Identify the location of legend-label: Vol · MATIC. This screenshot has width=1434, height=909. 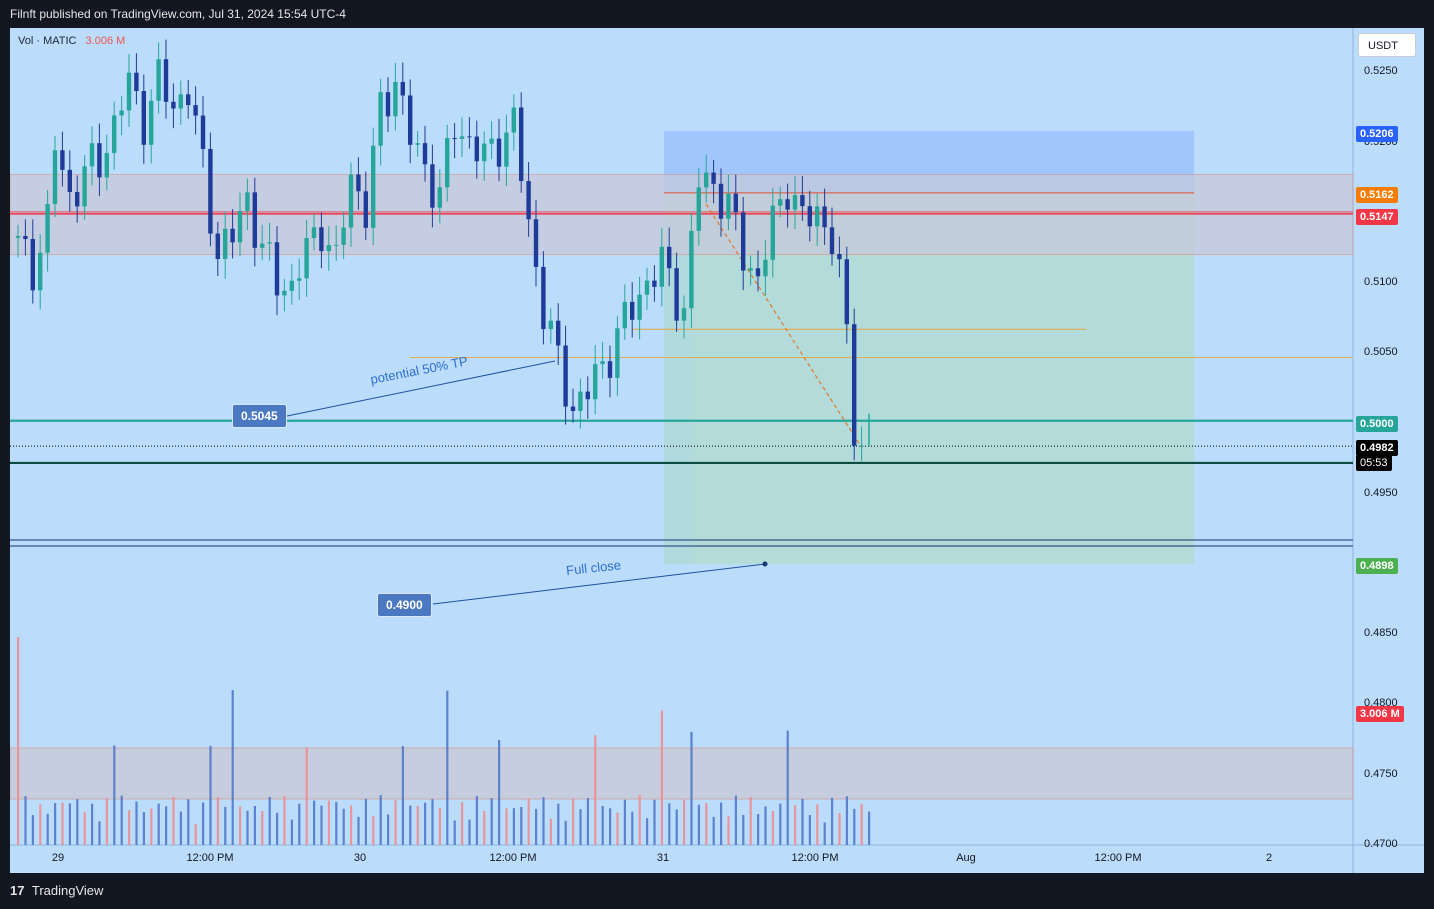
(47, 41).